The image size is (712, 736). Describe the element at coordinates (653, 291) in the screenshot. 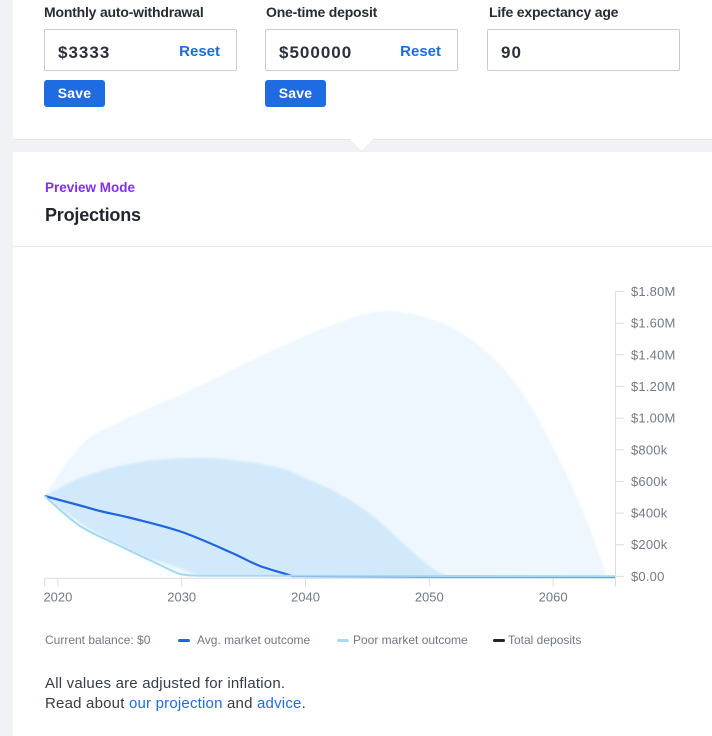

I see `svg-text: $1.80M` at that location.